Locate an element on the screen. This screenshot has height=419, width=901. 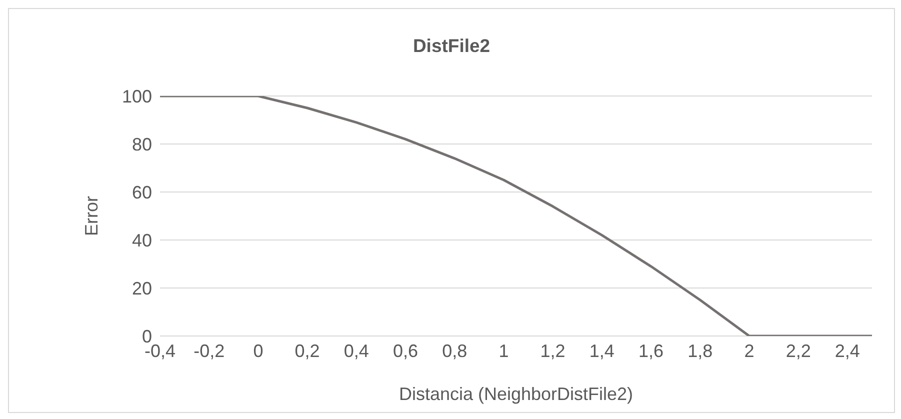
x-tick-label: 0,6 is located at coordinates (405, 350).